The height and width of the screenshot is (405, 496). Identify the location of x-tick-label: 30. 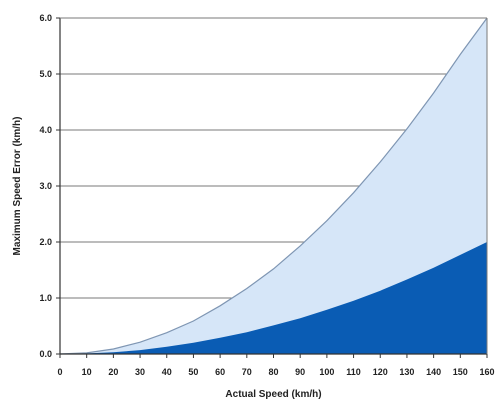
(140, 372).